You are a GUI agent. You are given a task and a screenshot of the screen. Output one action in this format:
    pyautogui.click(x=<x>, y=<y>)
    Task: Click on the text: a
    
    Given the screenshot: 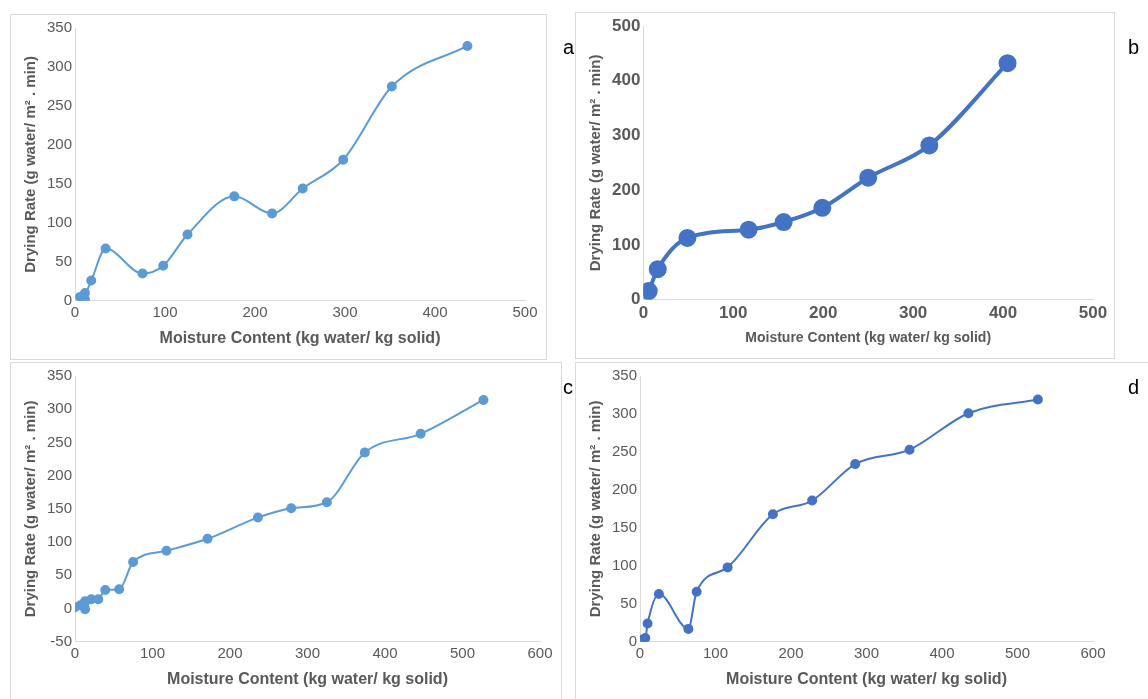 What is the action you would take?
    pyautogui.click(x=569, y=47)
    